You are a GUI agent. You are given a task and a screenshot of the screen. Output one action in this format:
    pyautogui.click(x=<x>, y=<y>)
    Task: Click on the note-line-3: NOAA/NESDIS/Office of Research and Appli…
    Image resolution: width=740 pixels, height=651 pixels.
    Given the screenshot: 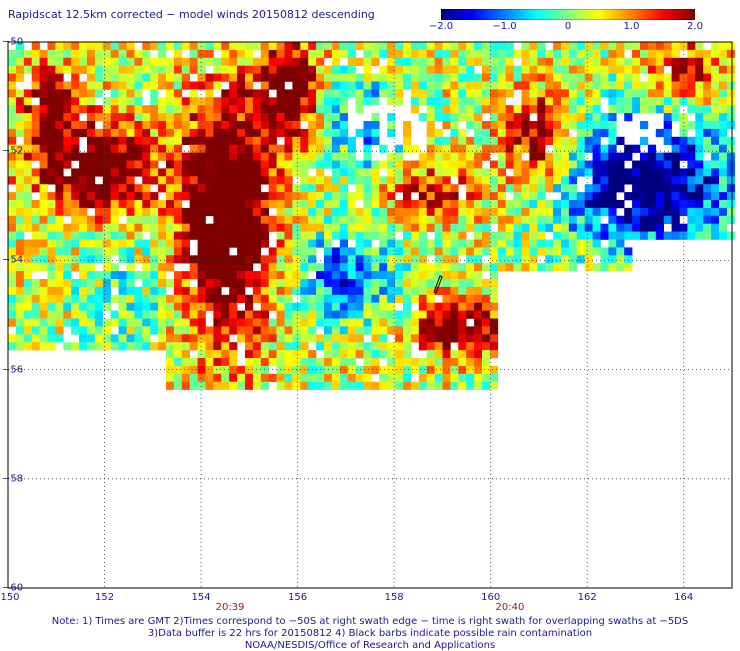 What is the action you would take?
    pyautogui.click(x=370, y=645)
    